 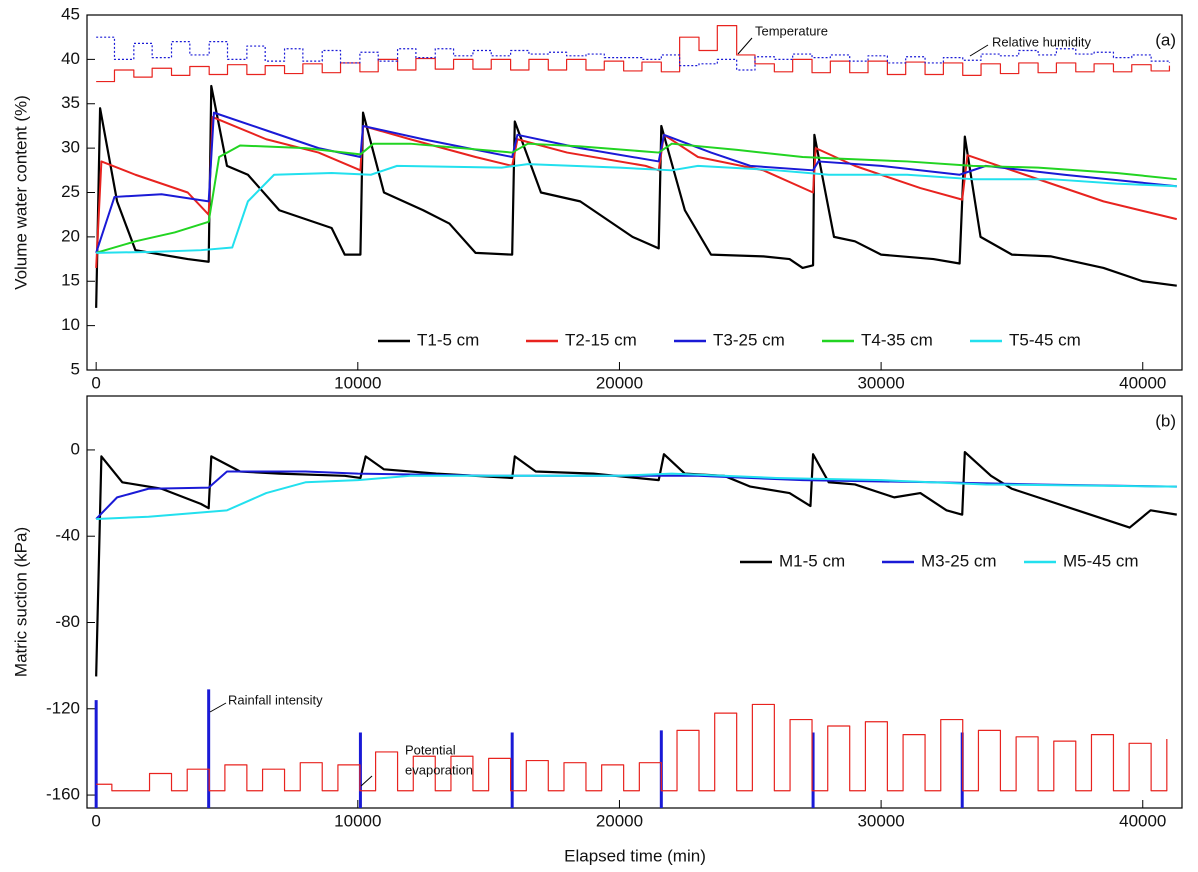 I want to click on y-tick-label: -160, so click(x=63, y=794).